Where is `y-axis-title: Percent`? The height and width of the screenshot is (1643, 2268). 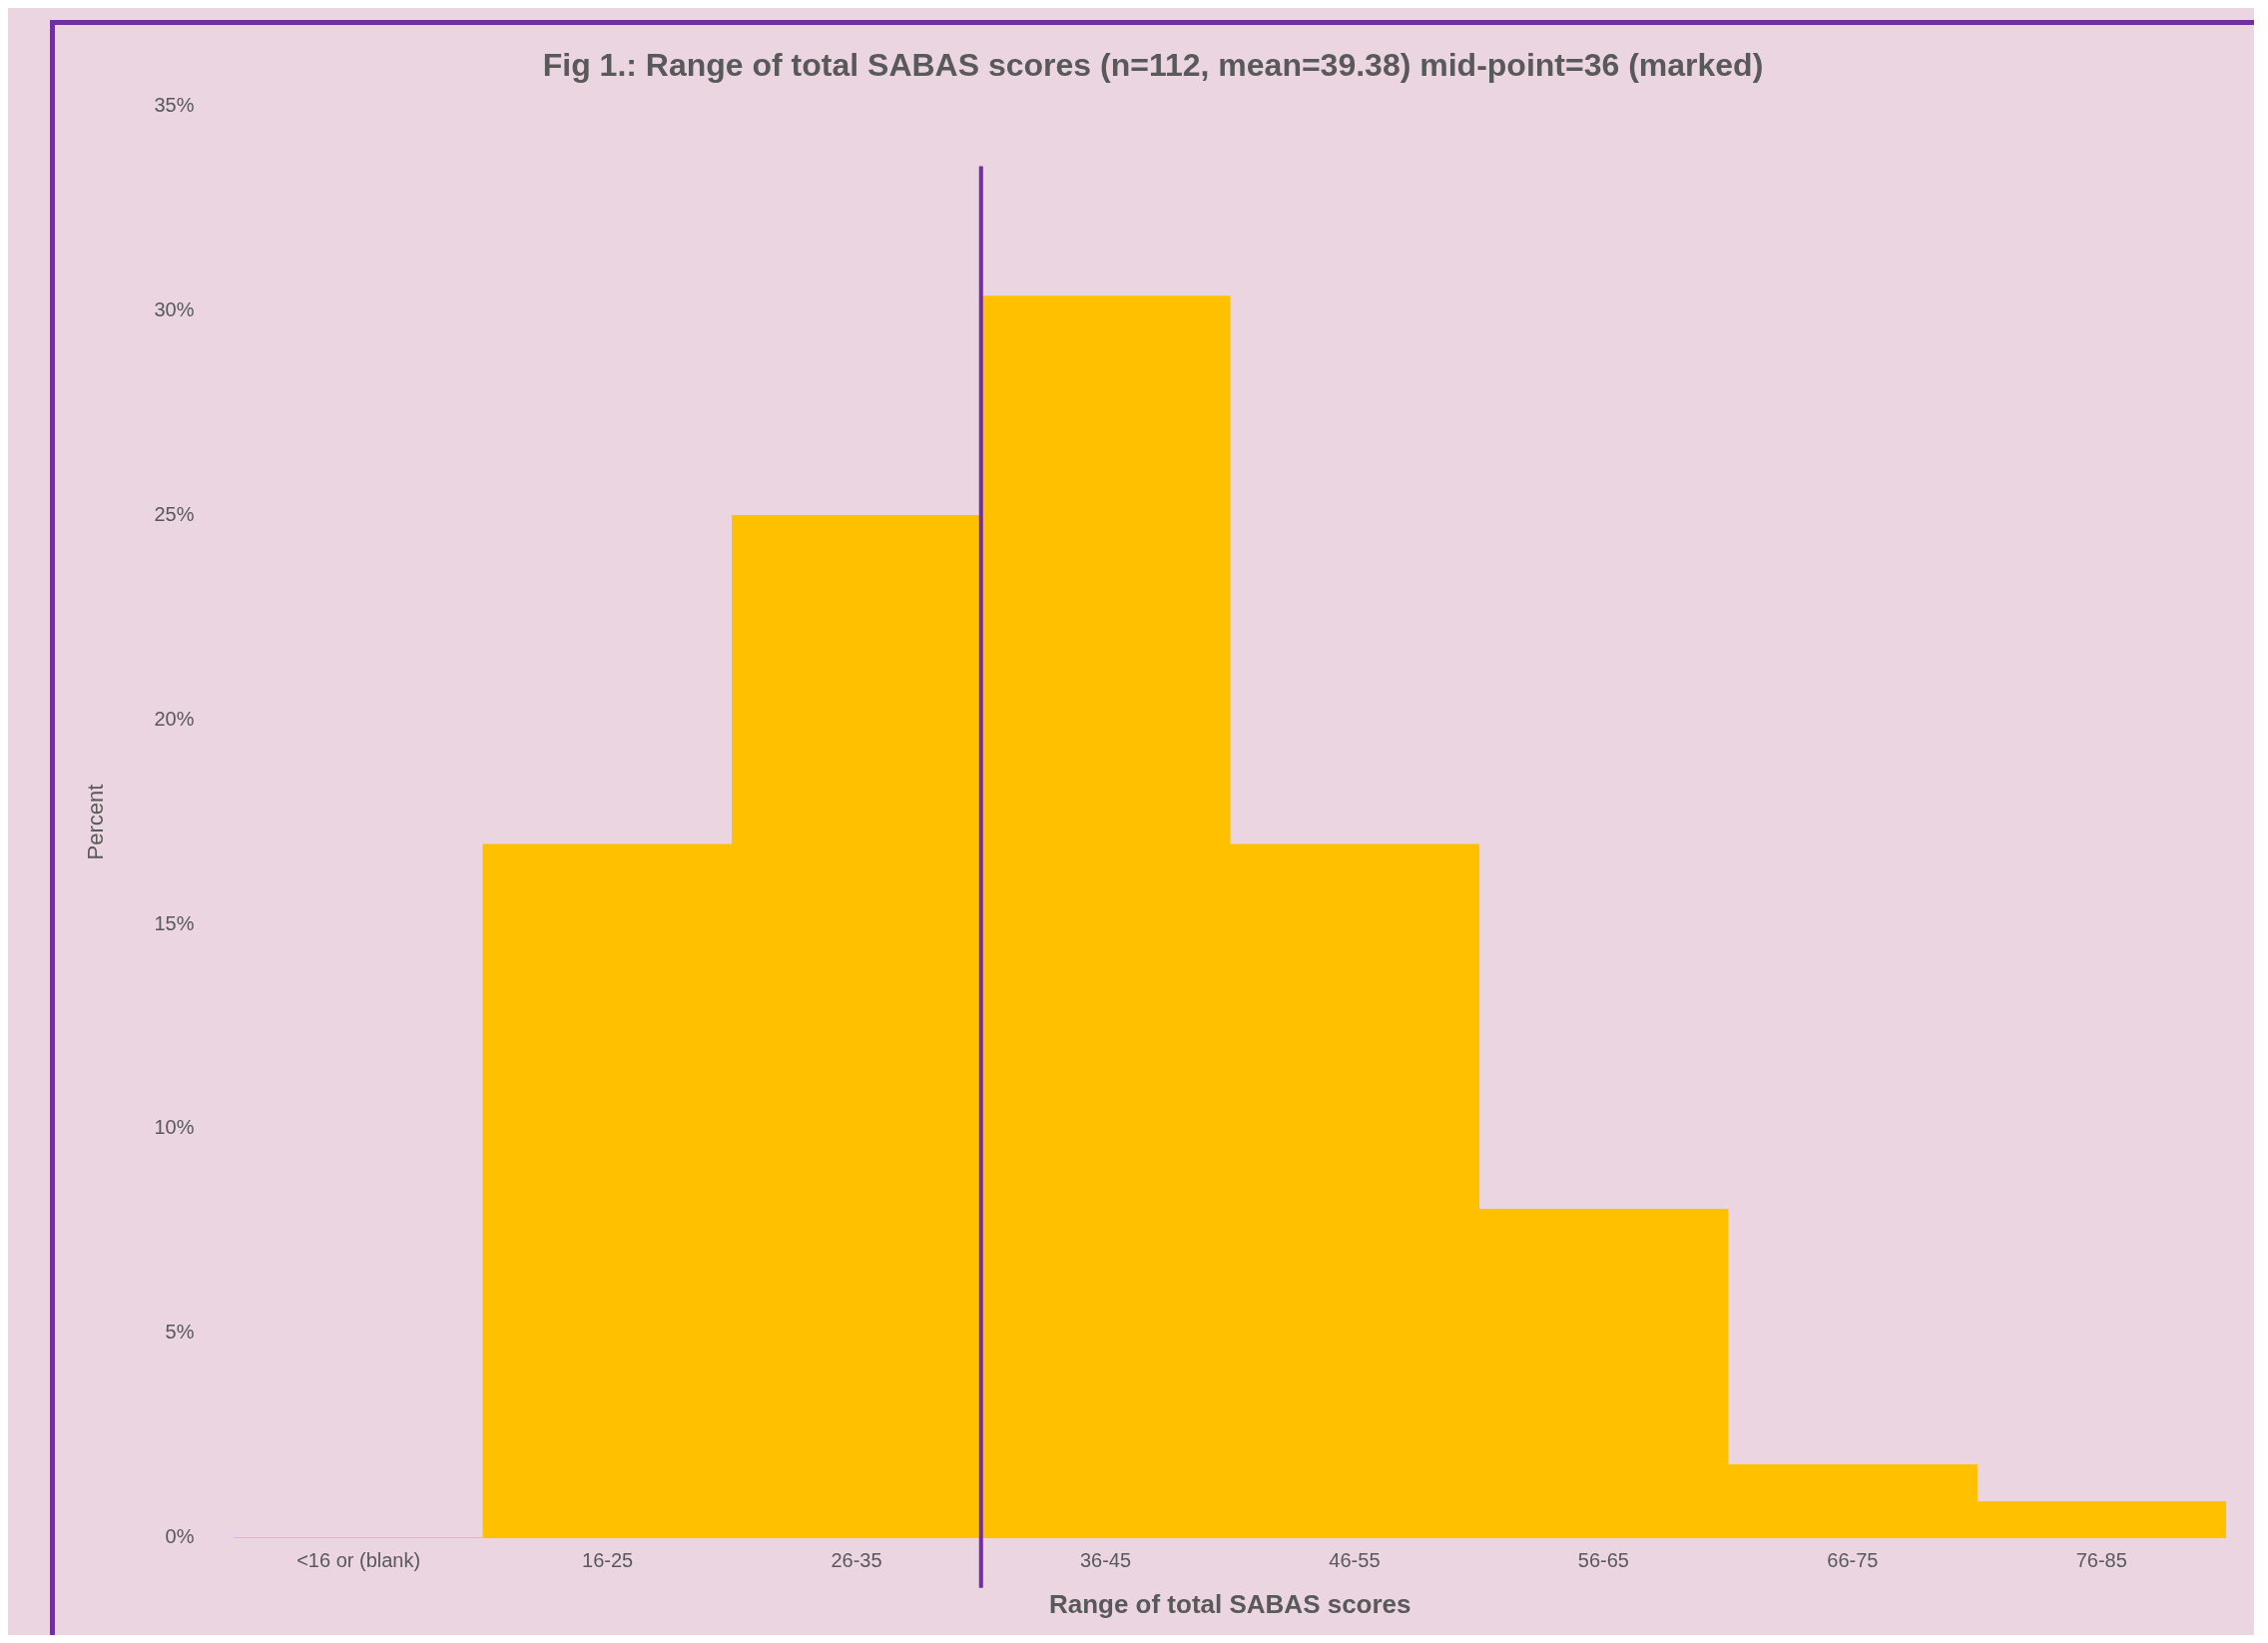 y-axis-title: Percent is located at coordinates (96, 822).